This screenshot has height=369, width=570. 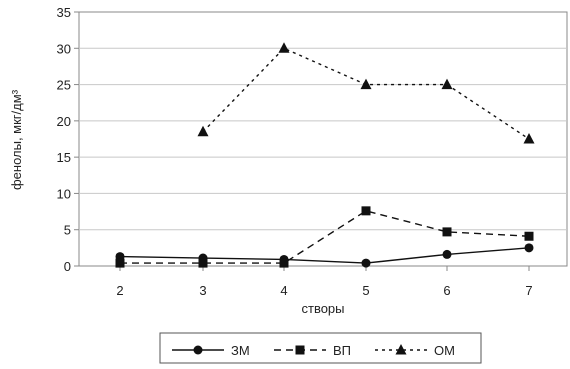 What do you see at coordinates (283, 290) in the screenshot?
I see `x-tick-label: 4` at bounding box center [283, 290].